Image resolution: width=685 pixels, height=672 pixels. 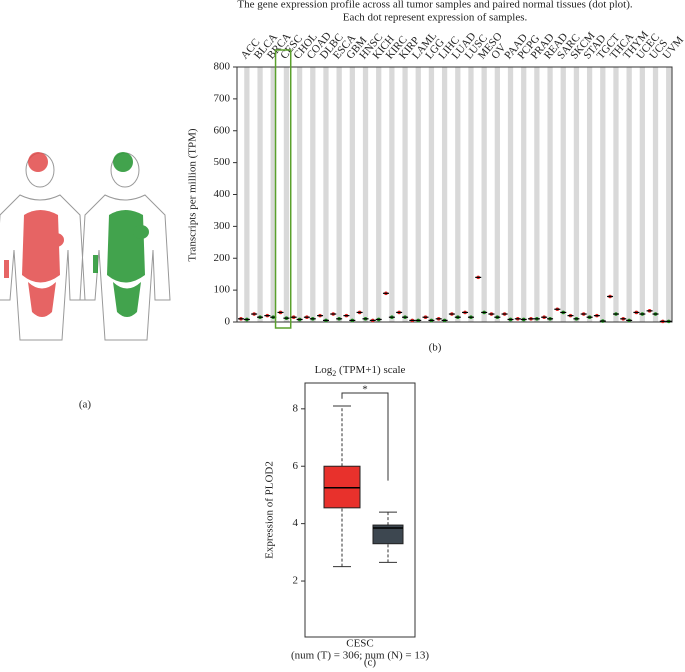 I want to click on title-part: (TPM+1) scale, so click(x=370, y=370).